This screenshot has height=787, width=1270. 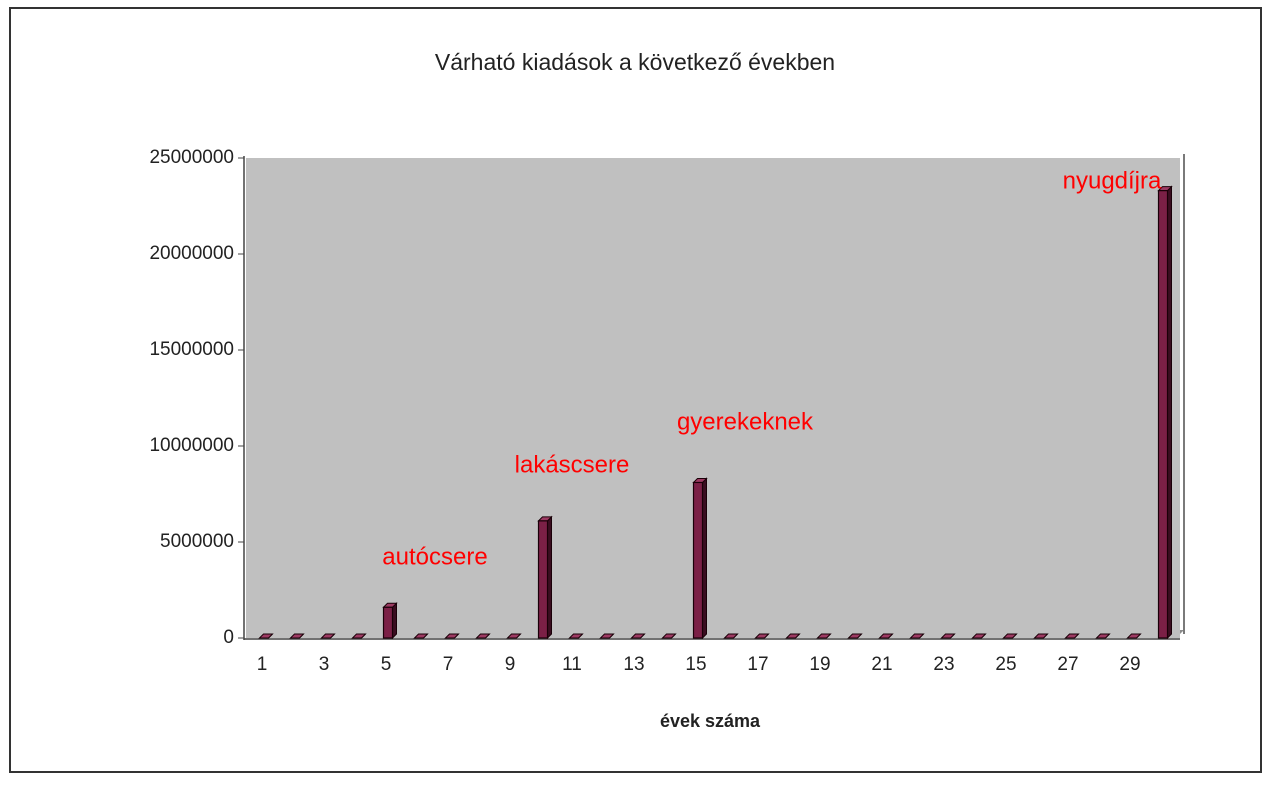 I want to click on y-tick-label: 0, so click(x=228, y=637).